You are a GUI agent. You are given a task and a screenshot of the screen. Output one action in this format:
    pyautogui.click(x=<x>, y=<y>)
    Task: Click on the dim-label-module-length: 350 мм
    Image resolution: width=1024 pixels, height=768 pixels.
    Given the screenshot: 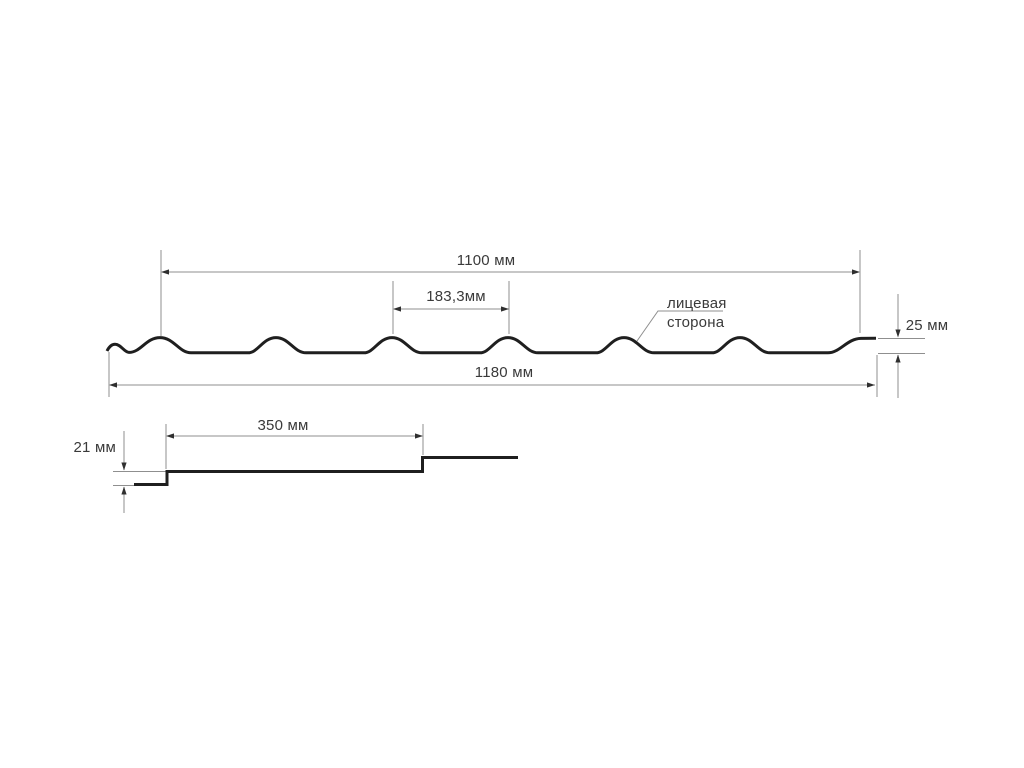 What is the action you would take?
    pyautogui.click(x=282, y=425)
    